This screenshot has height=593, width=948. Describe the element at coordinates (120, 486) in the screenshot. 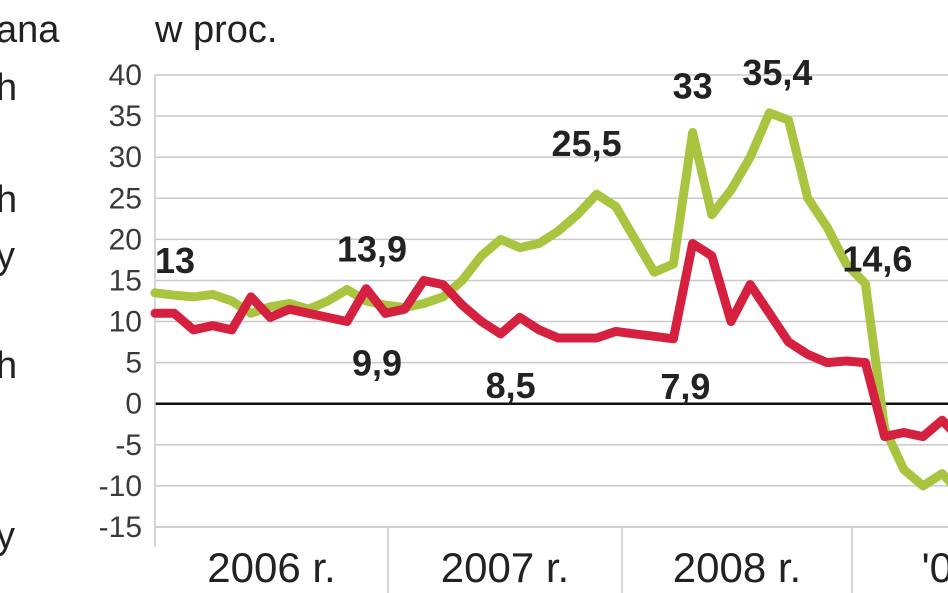

I see `y-tick-label: -10` at that location.